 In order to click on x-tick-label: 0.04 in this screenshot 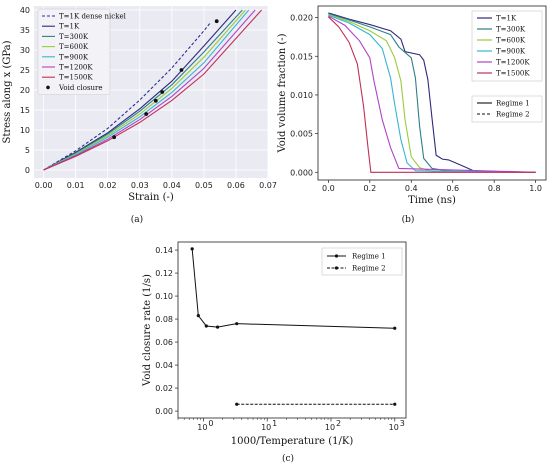, I will do `click(172, 185)`.